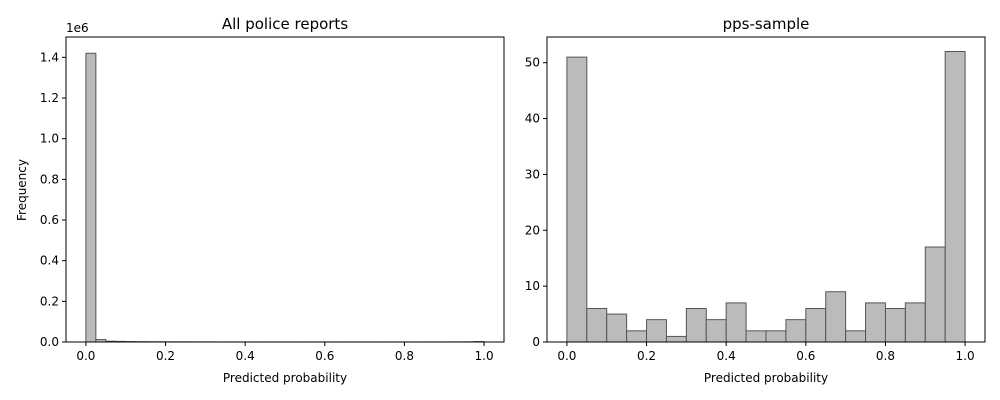 The height and width of the screenshot is (400, 1000). I want to click on right-x-tick-label: 0.0, so click(566, 356).